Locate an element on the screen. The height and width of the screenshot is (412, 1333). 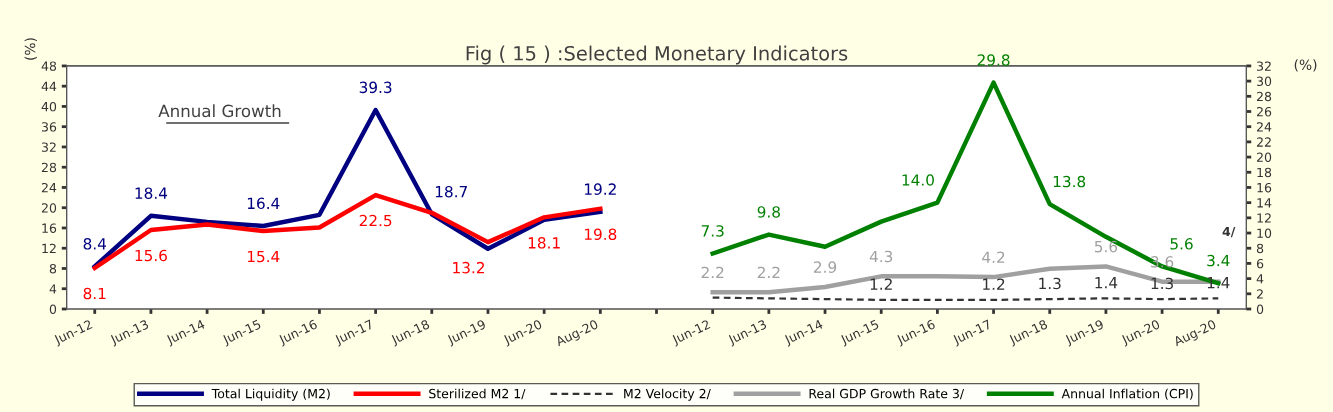
y2-tick-label: 0 is located at coordinates (1260, 309).